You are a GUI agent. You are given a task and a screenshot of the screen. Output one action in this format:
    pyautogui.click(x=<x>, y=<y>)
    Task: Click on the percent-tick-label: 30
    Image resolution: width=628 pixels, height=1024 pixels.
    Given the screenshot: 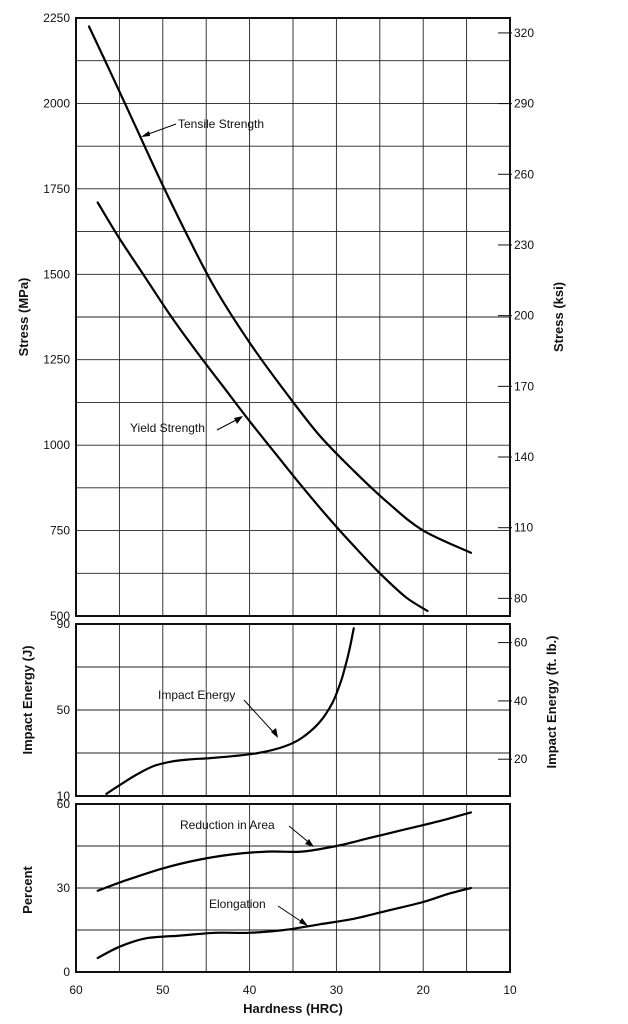 What is the action you would take?
    pyautogui.click(x=64, y=888)
    